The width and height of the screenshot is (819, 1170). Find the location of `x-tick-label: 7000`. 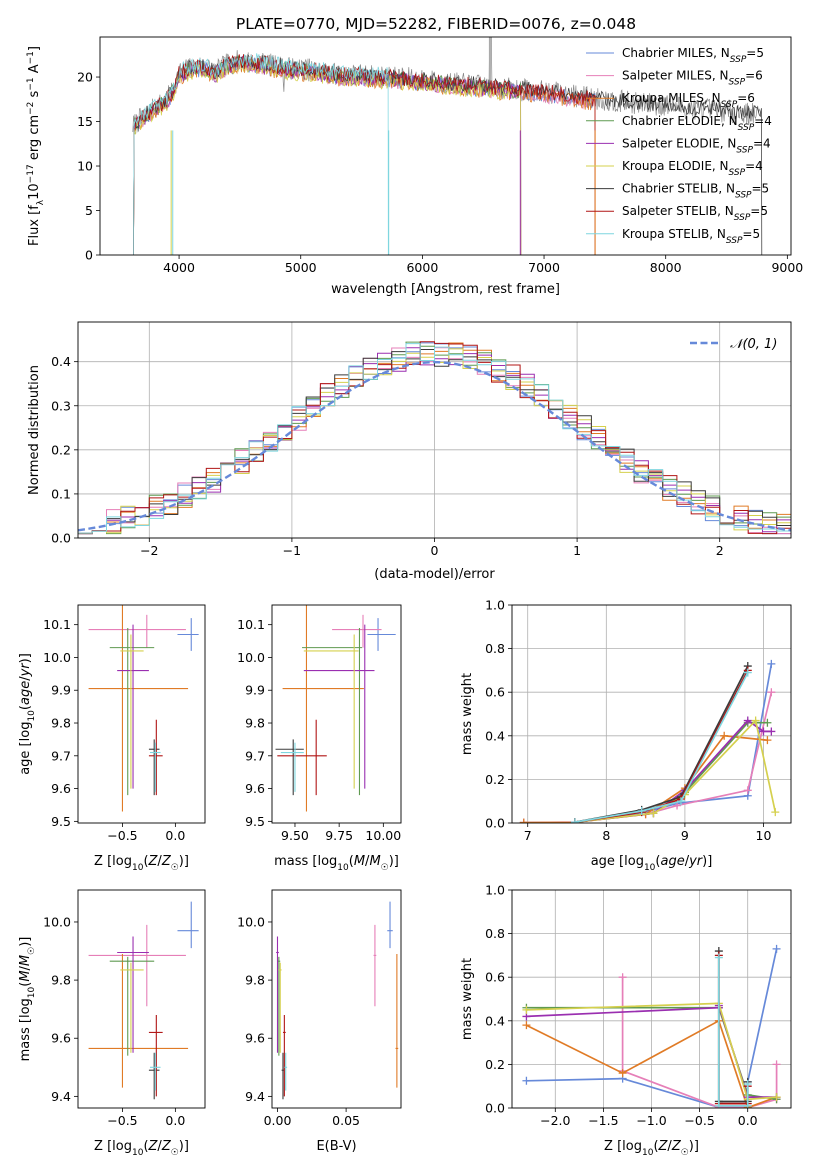

x-tick-label: 7000 is located at coordinates (544, 267).